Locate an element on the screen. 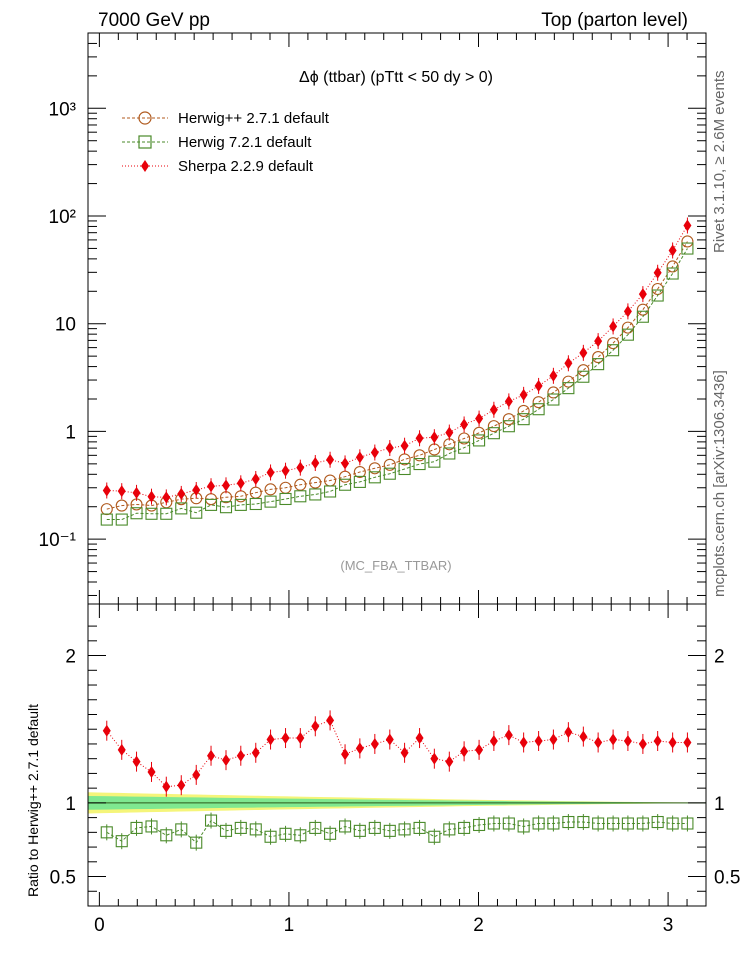 Image resolution: width=746 pixels, height=972 pixels. y-tick-label: 10² is located at coordinates (62, 217).